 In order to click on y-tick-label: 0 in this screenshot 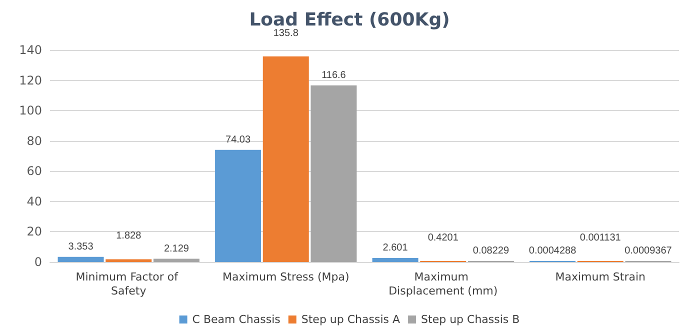, I will do `click(38, 262)`.